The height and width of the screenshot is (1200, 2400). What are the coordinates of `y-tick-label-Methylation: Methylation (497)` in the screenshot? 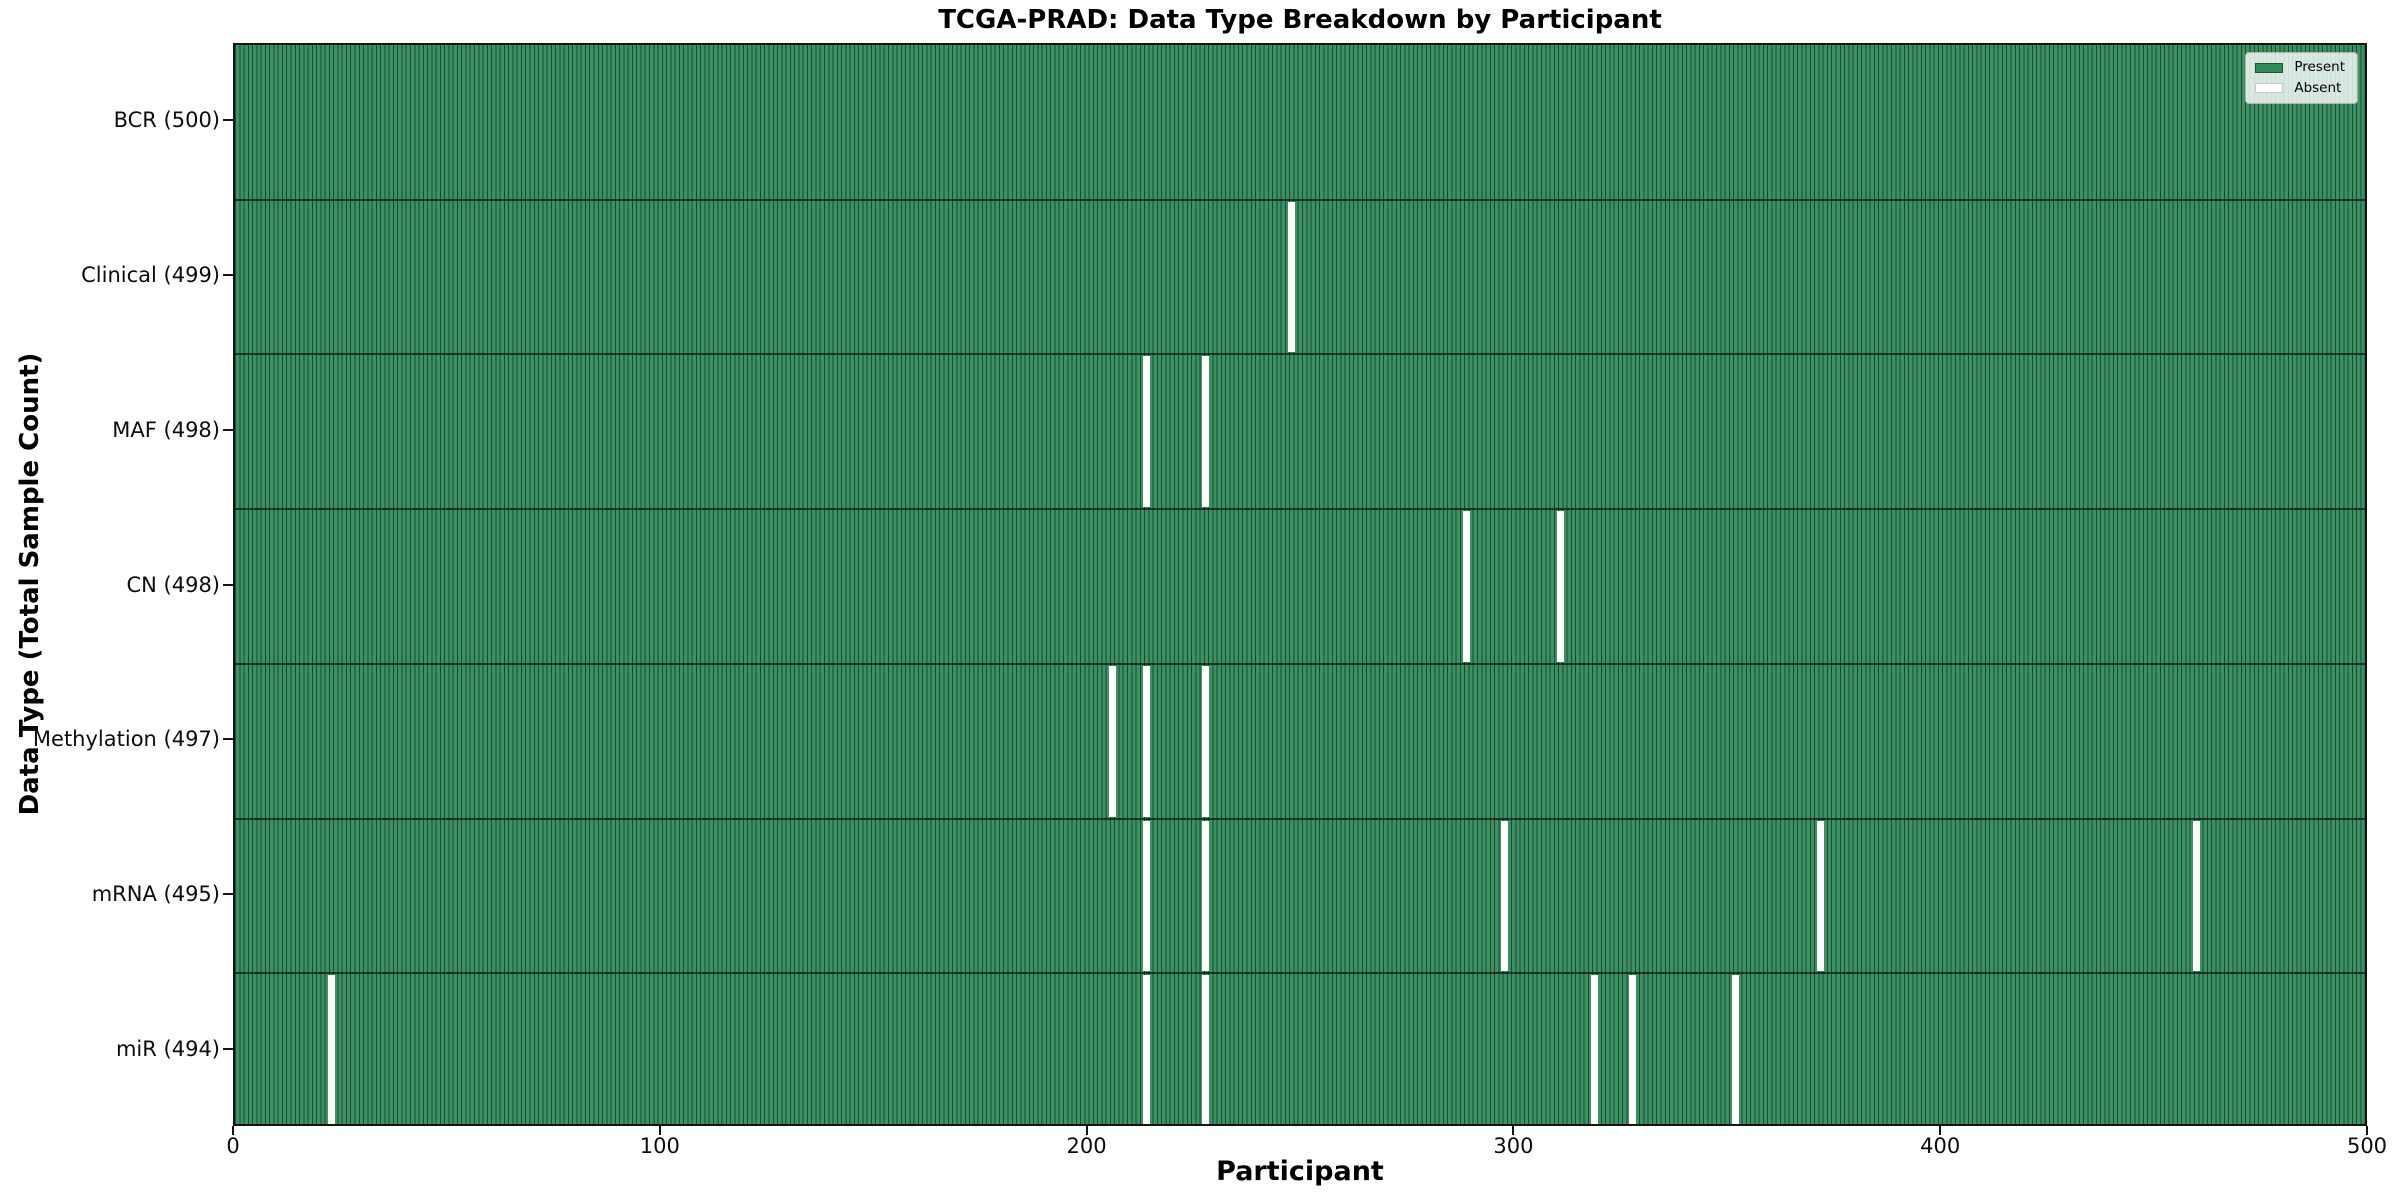 It's located at (126, 739).